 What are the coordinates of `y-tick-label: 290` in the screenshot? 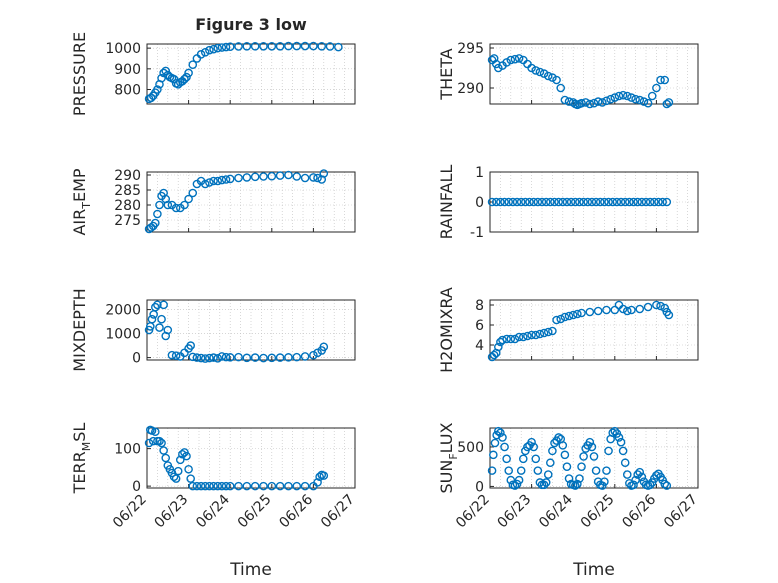 It's located at (470, 89).